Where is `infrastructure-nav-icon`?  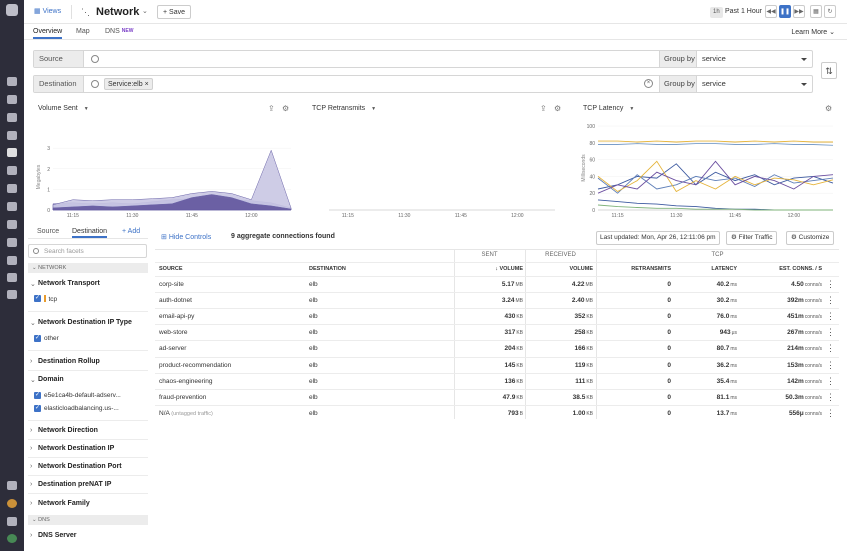
infrastructure-nav-icon is located at coordinates (12, 152).